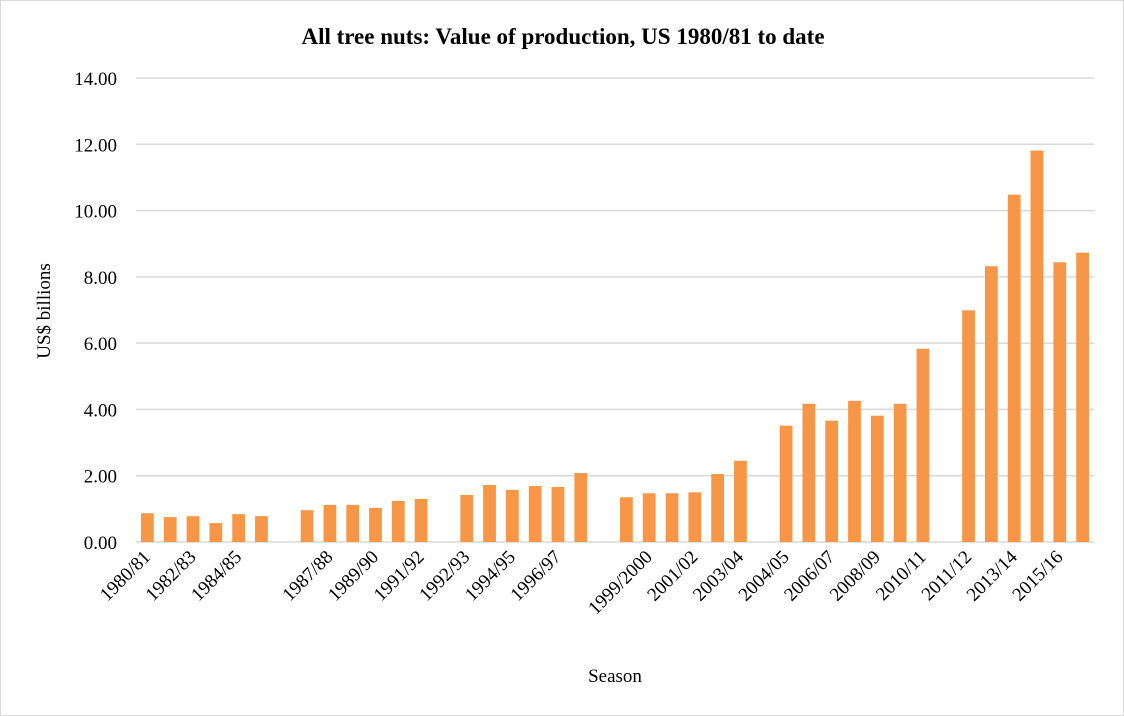 The width and height of the screenshot is (1124, 716). What do you see at coordinates (239, 528) in the screenshot?
I see `bar-1984/85` at bounding box center [239, 528].